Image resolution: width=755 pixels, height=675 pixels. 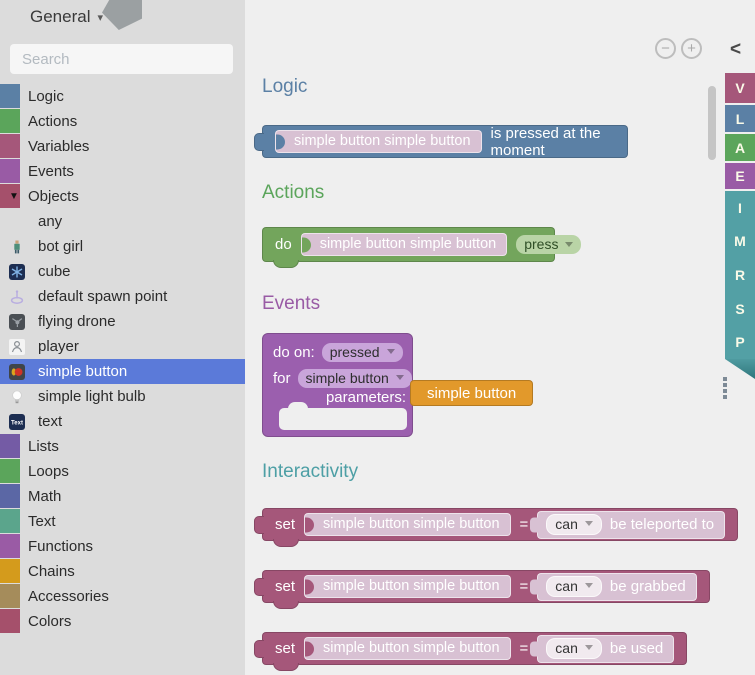 What do you see at coordinates (740, 176) in the screenshot?
I see `tab-events: E` at bounding box center [740, 176].